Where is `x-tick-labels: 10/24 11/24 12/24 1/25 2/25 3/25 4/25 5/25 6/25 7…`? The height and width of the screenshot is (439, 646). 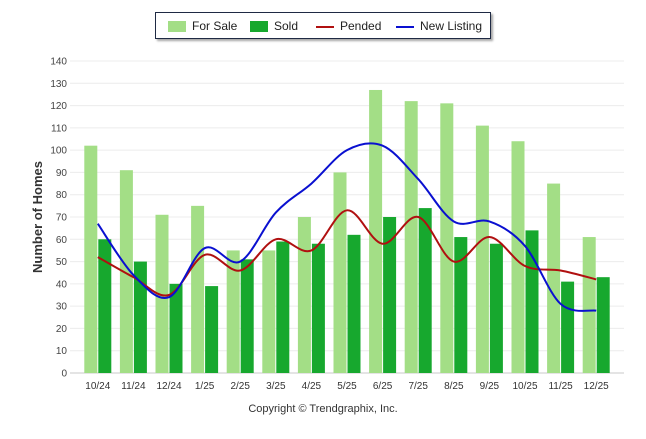
x-tick-labels: 10/24 11/24 12/24 1/25 2/25 3/25 4/25 5/25 6/25 7… is located at coordinates (347, 386).